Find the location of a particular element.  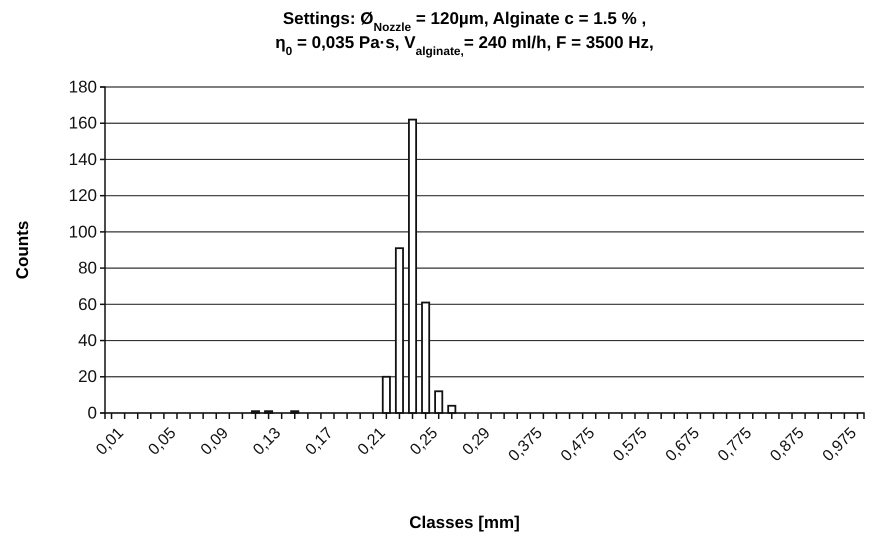

y-tick-label: 40 is located at coordinates (87, 340).